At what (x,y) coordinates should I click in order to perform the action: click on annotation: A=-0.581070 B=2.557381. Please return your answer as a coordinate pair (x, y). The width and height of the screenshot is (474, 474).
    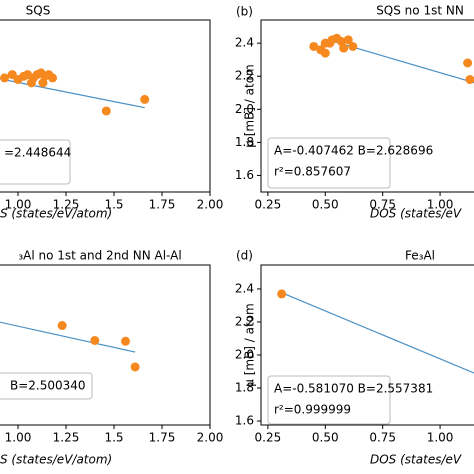
    Looking at the image, I should click on (353, 389).